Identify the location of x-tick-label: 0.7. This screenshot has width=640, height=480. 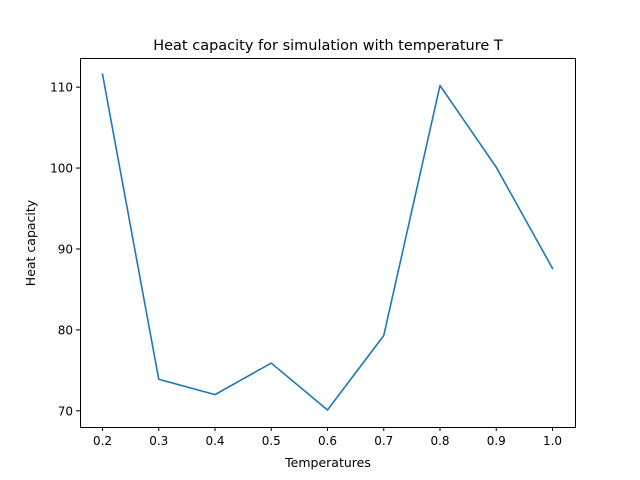
(383, 441).